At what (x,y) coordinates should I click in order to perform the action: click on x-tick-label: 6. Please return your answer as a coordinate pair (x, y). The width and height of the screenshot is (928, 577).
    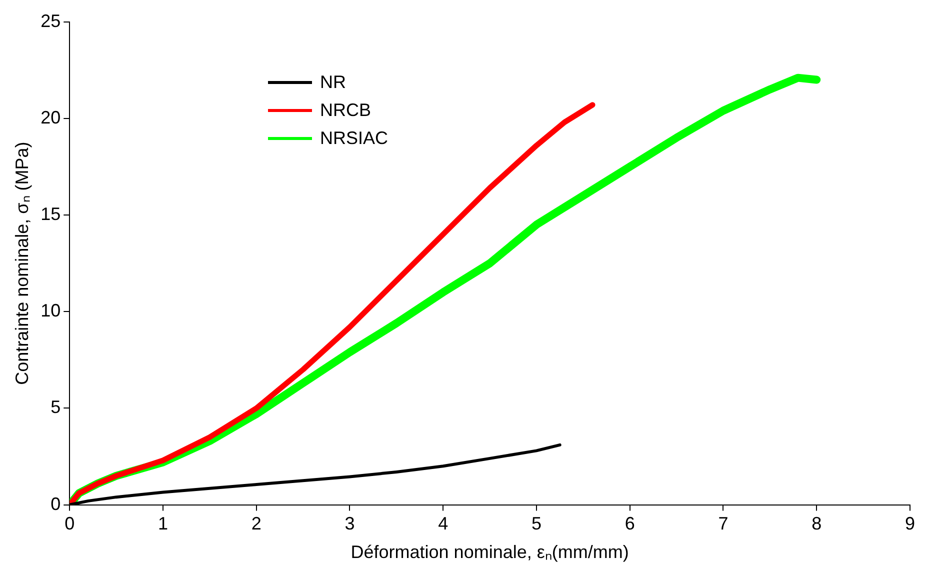
    Looking at the image, I should click on (629, 524).